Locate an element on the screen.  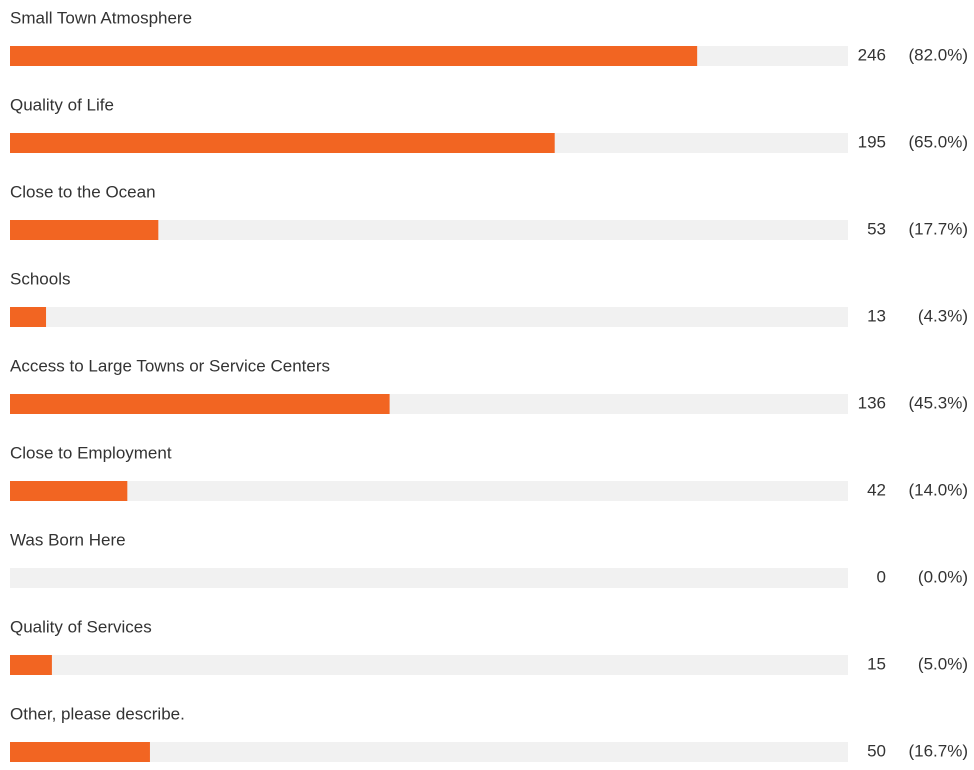
category-label: Quality of Life is located at coordinates (62, 104).